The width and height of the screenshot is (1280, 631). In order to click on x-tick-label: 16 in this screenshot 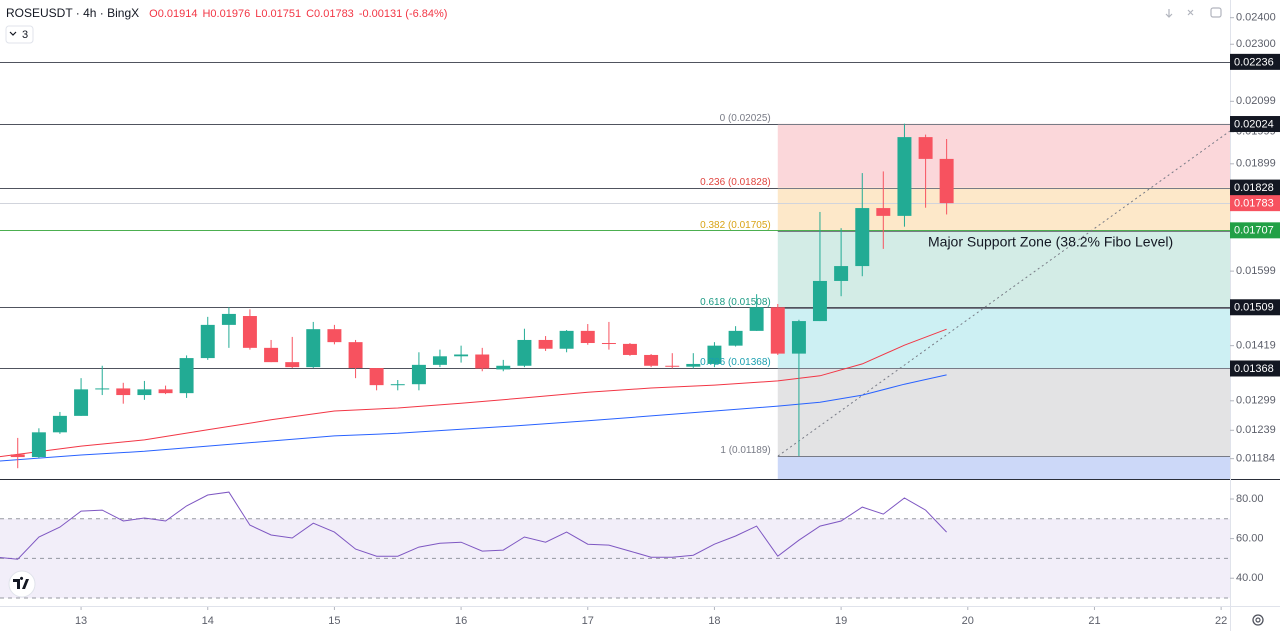, I will do `click(461, 621)`.